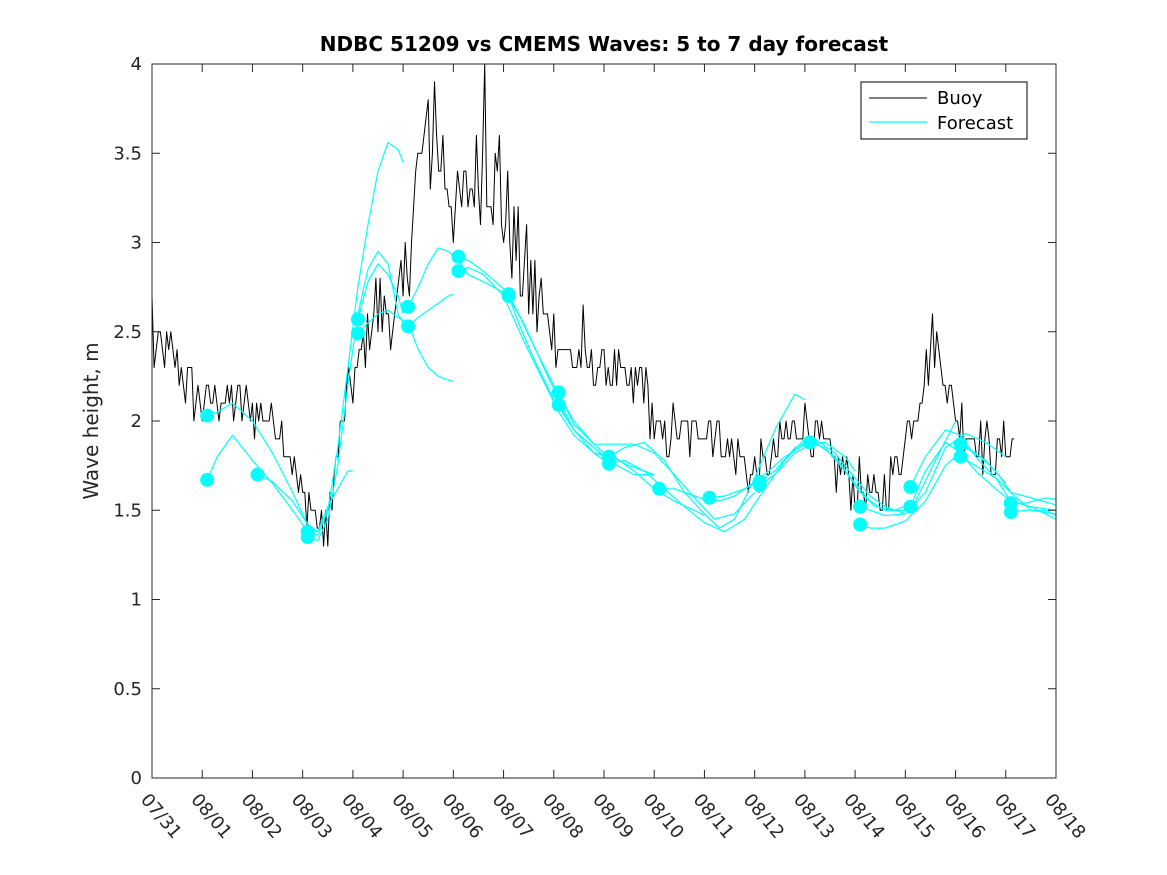  What do you see at coordinates (127, 510) in the screenshot?
I see `y-tick-label: 1.5` at bounding box center [127, 510].